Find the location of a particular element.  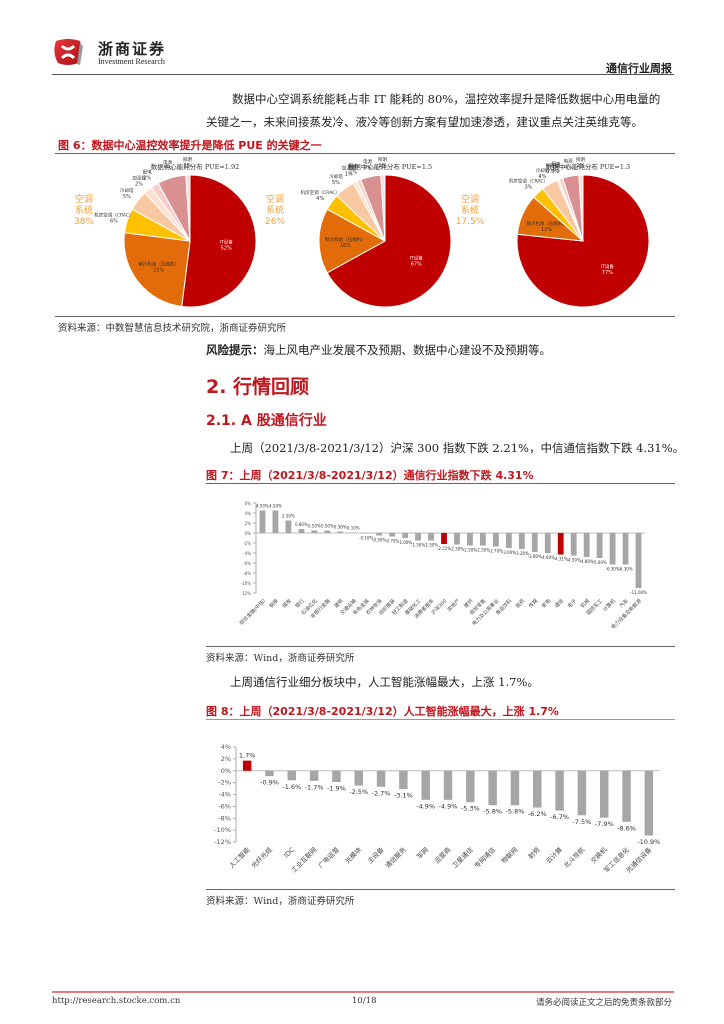

svg-text: 7% is located at coordinates (168, 169).